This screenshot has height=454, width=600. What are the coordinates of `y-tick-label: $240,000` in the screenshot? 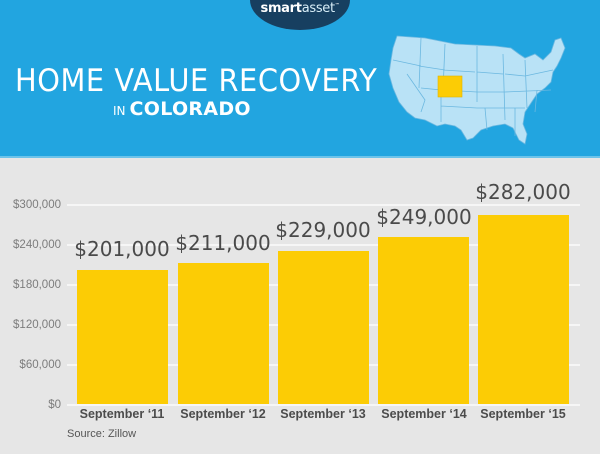 It's located at (37, 245).